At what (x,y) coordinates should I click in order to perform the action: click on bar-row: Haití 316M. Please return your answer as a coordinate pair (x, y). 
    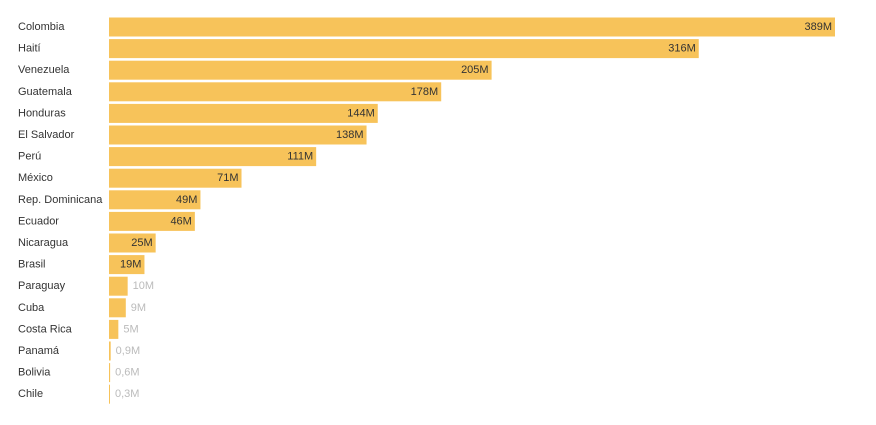
    Looking at the image, I should click on (358, 49).